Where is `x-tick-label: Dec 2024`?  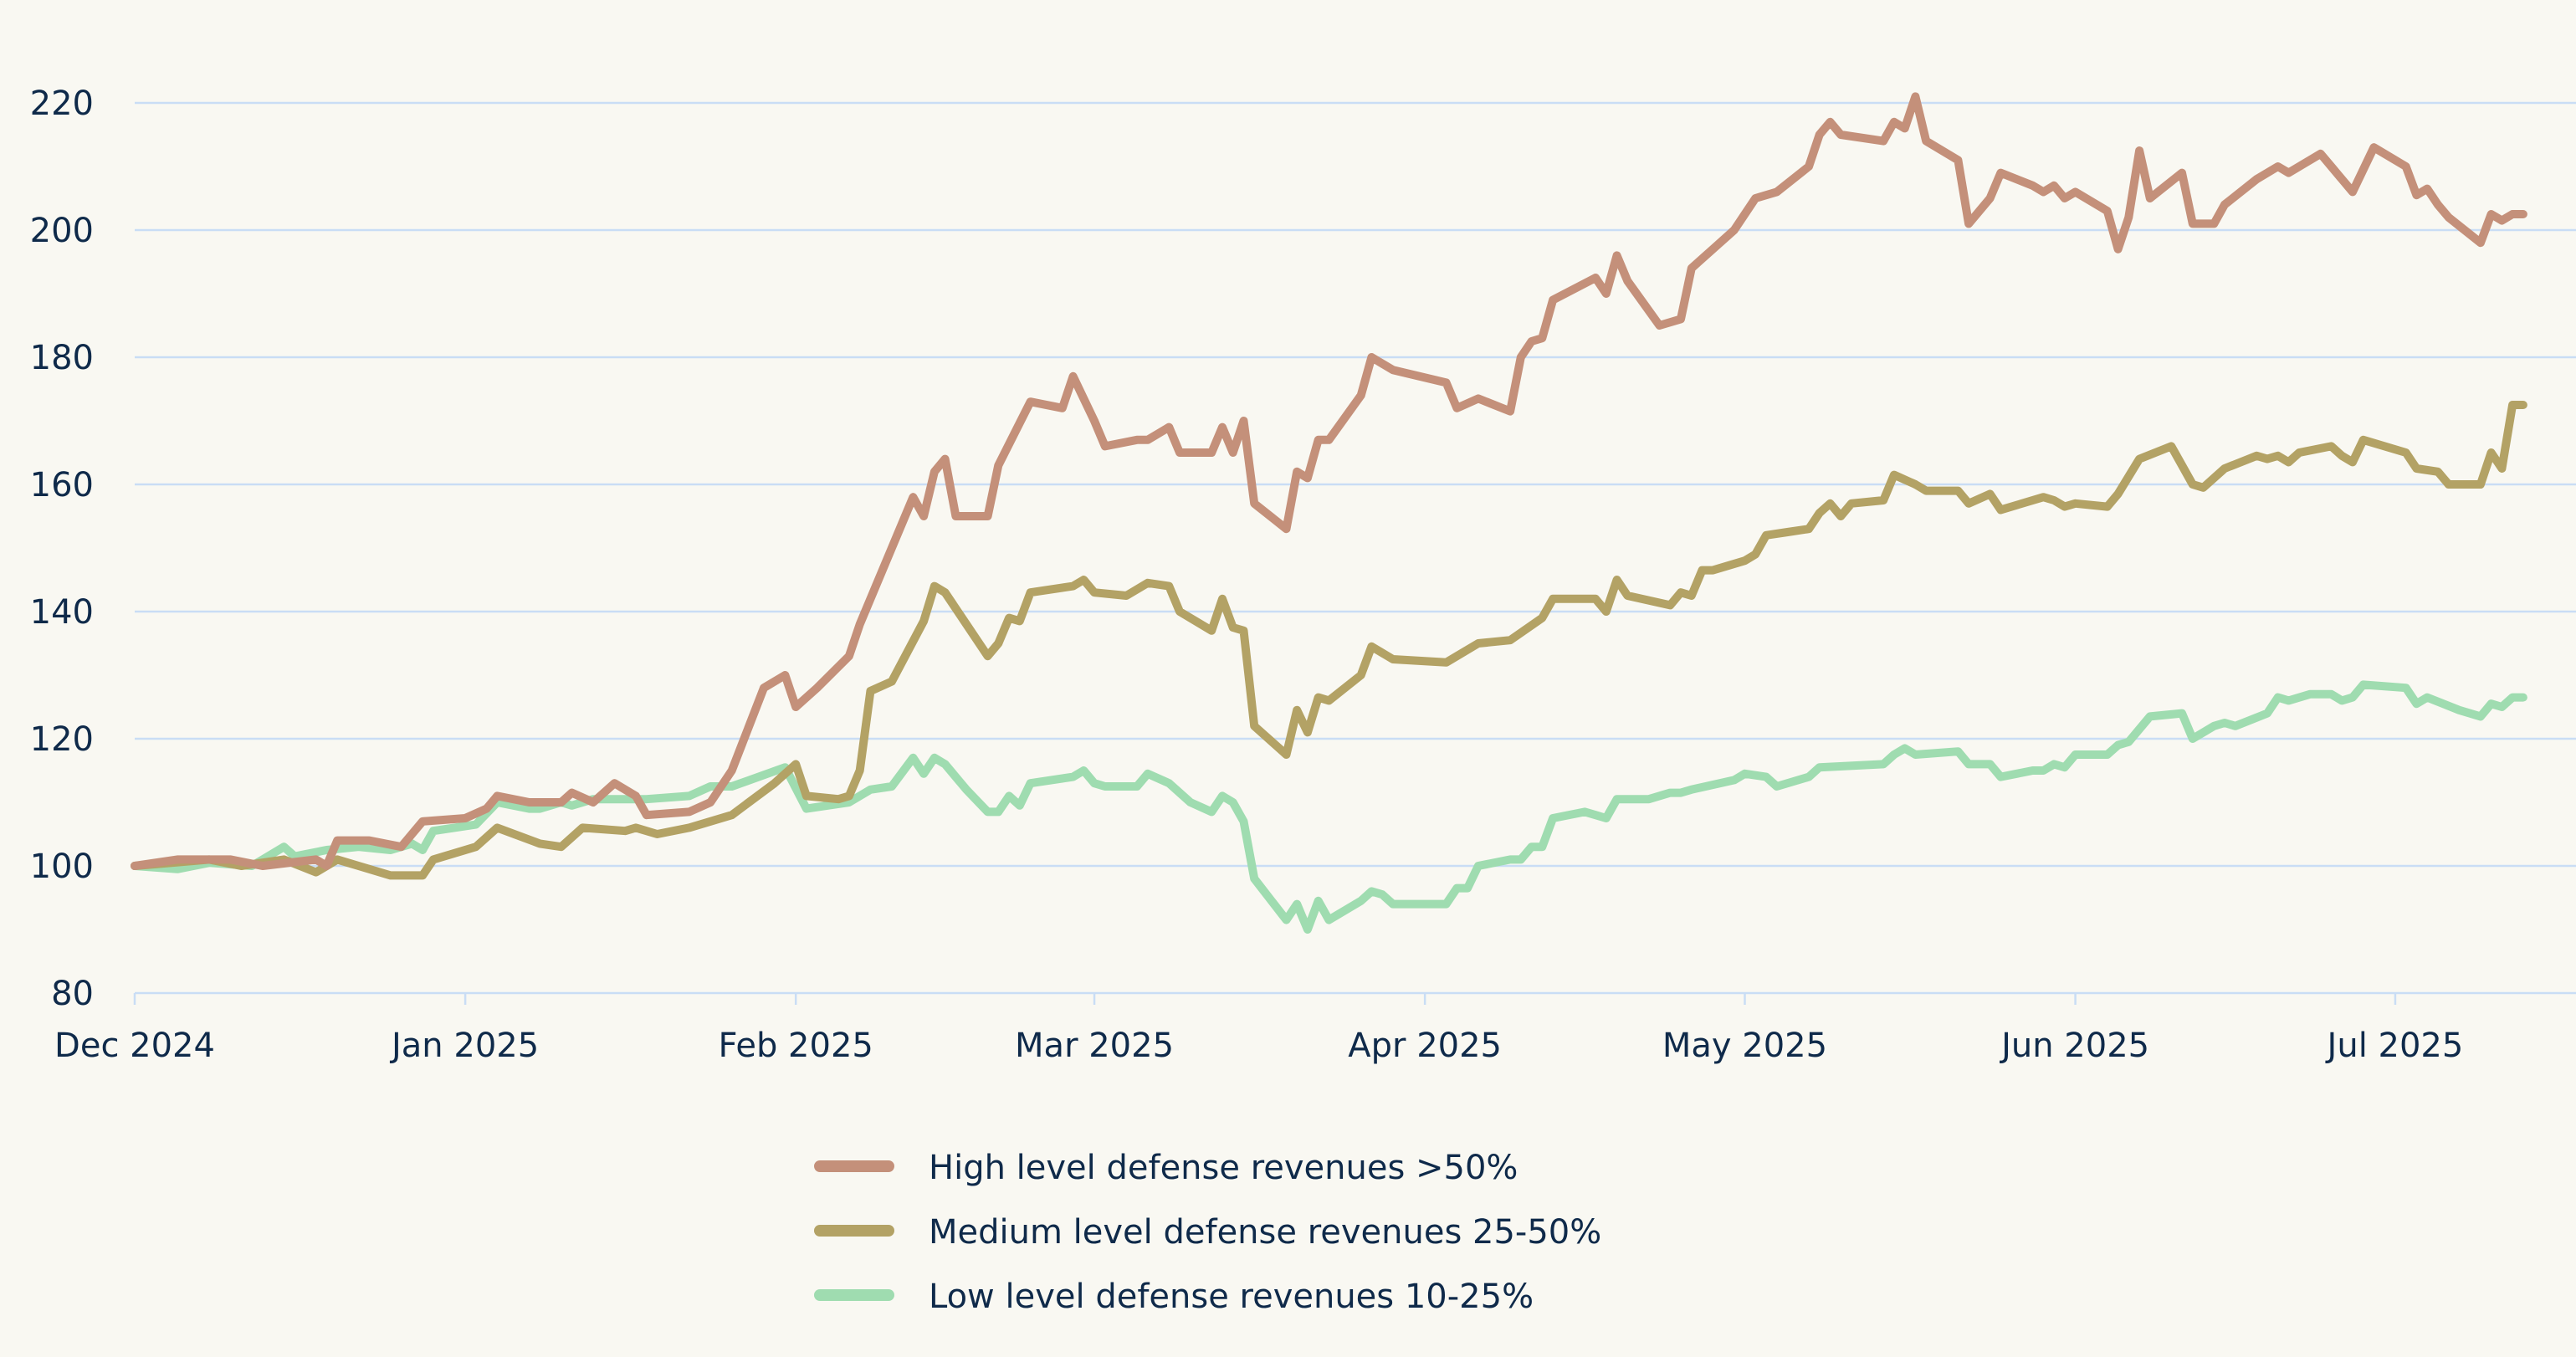
x-tick-label: Dec 2024 is located at coordinates (135, 1046).